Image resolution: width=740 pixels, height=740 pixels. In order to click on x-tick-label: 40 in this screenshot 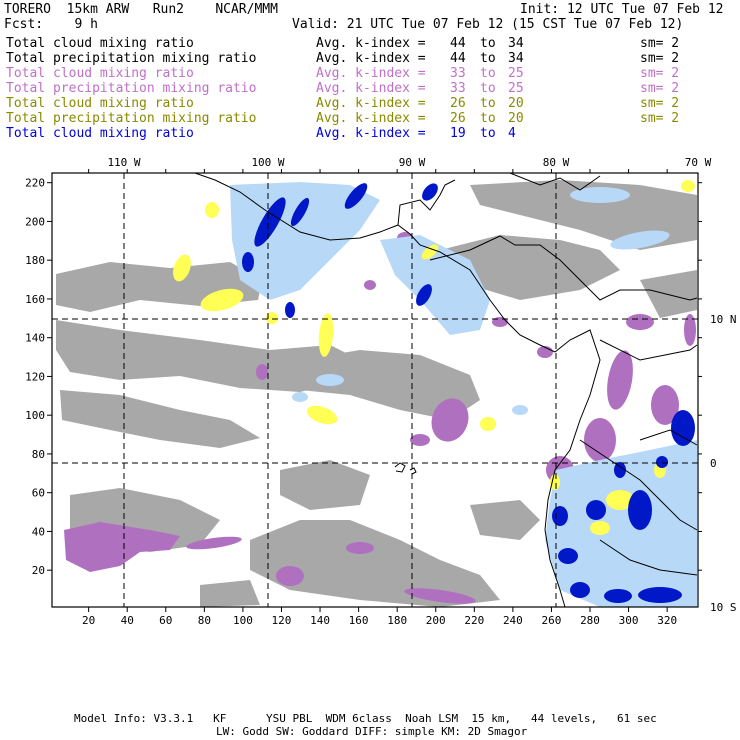, I will do `click(127, 620)`.